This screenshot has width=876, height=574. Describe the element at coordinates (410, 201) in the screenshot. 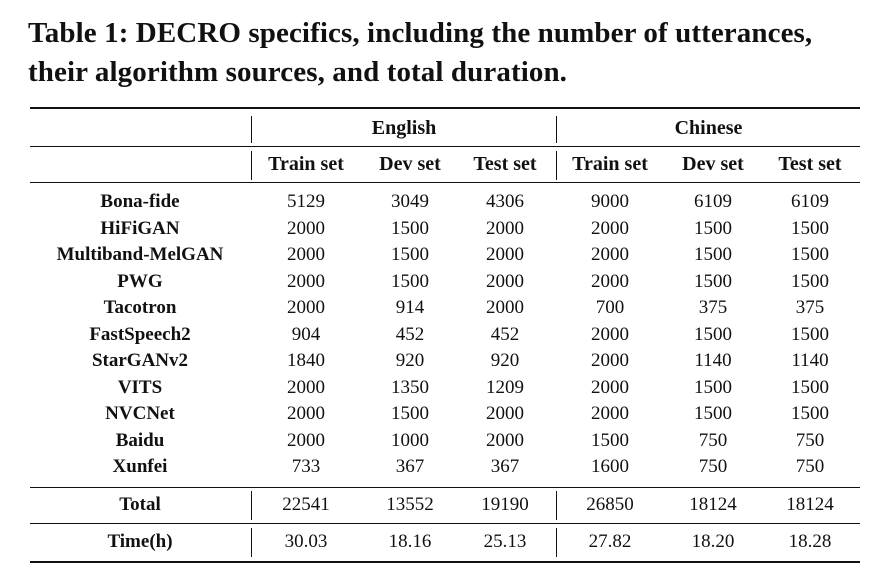

I see `table-cell: 3049` at that location.